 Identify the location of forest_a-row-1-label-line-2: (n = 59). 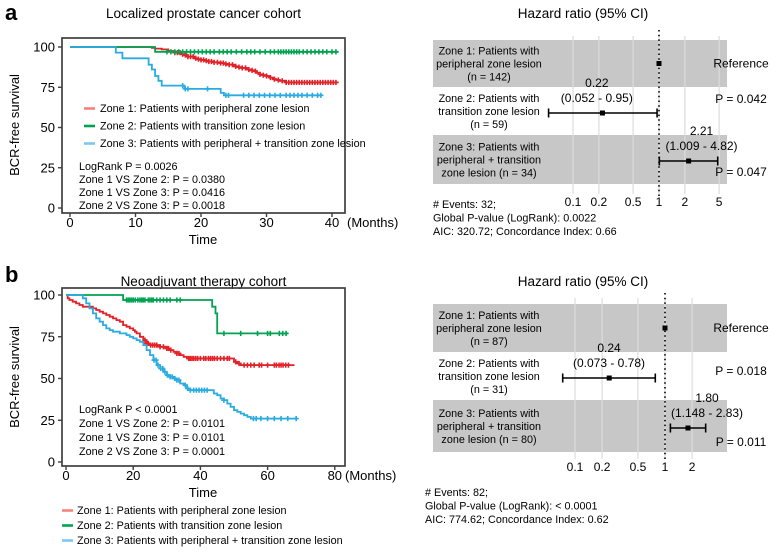
(489, 125).